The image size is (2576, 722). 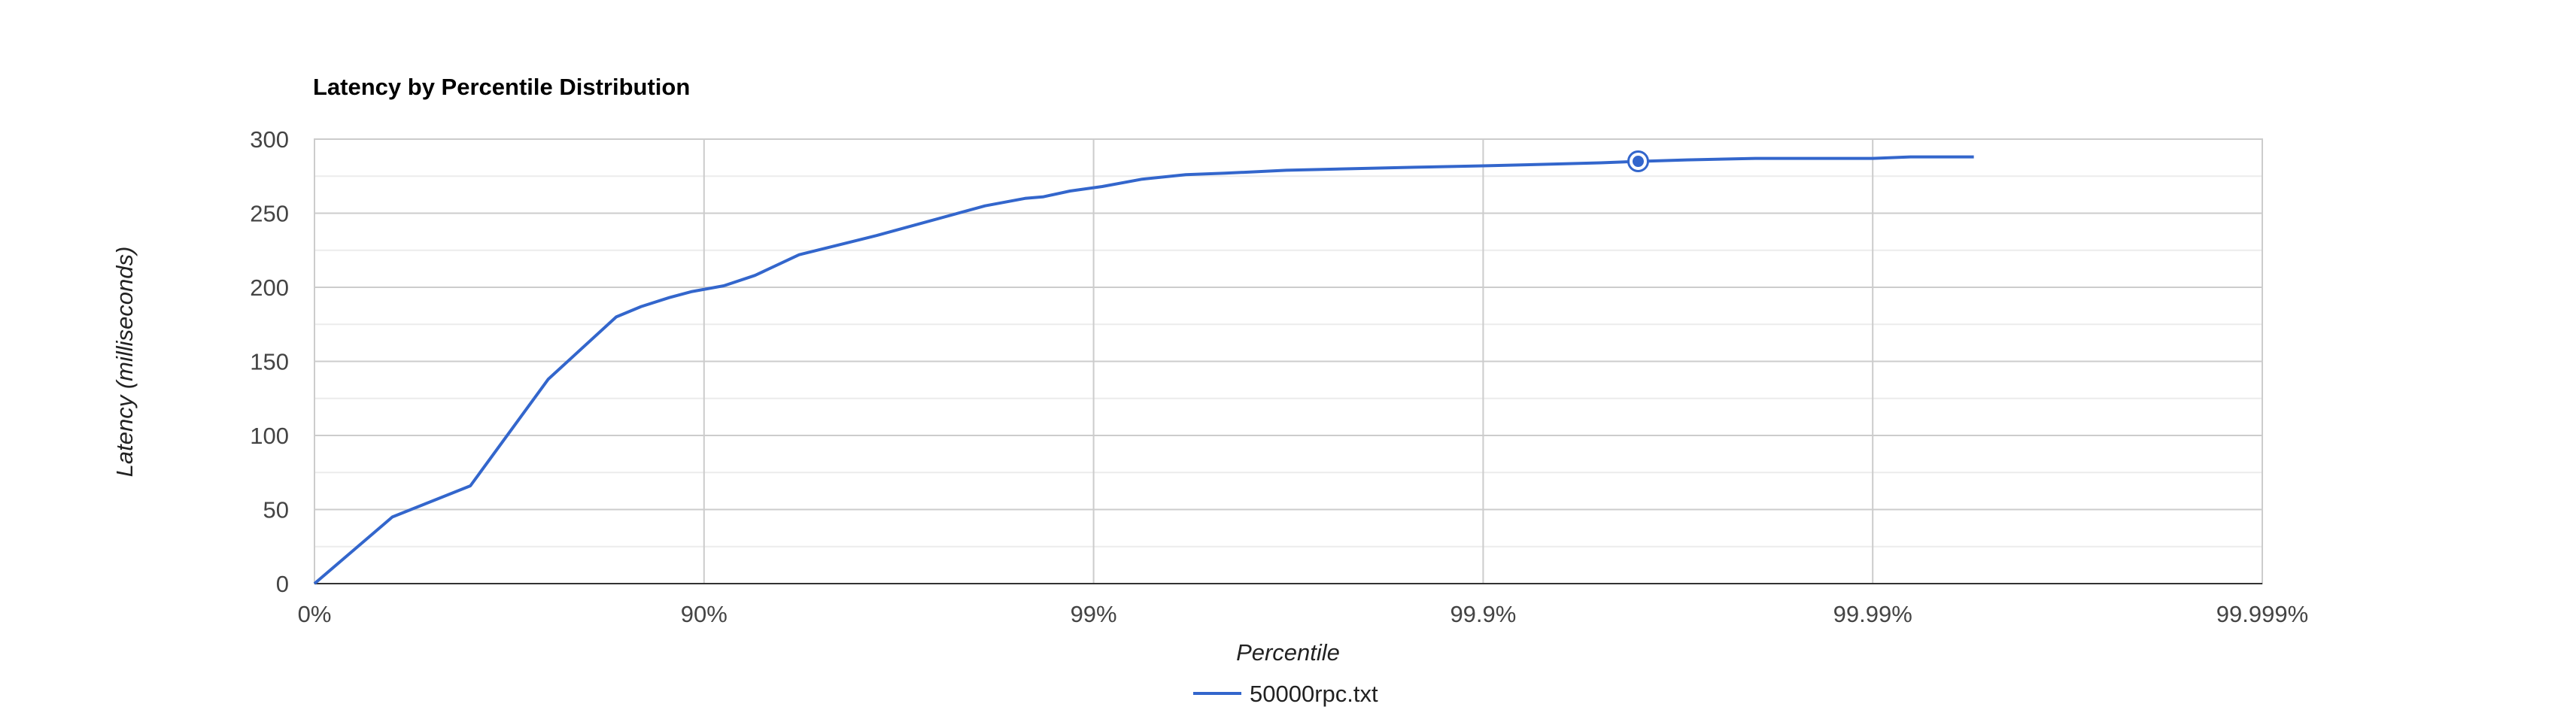 I want to click on y-axis-ticks: 0 50 100 150 200 250 300, so click(x=270, y=361).